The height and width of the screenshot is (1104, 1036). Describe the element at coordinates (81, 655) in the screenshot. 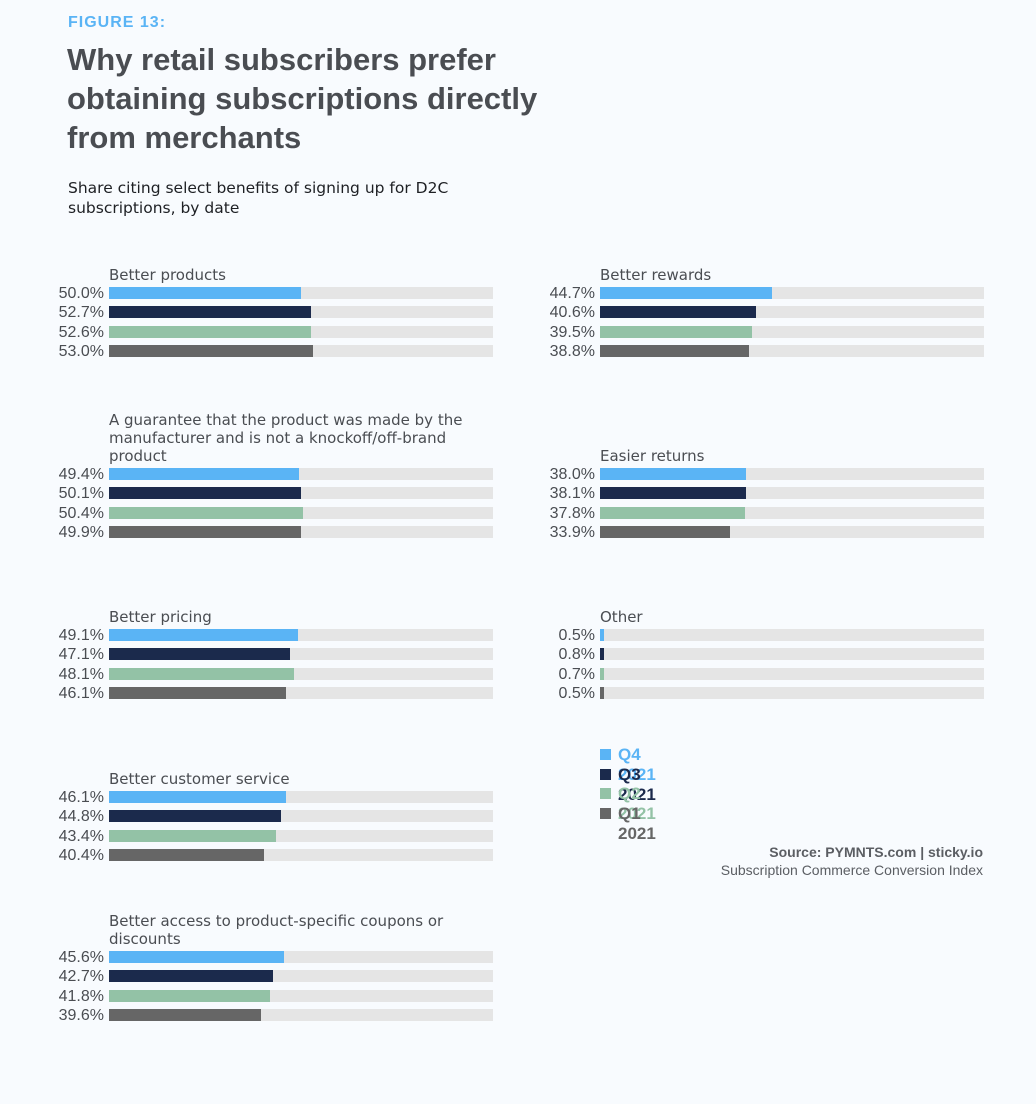

I see `data-label: 47.1%` at that location.